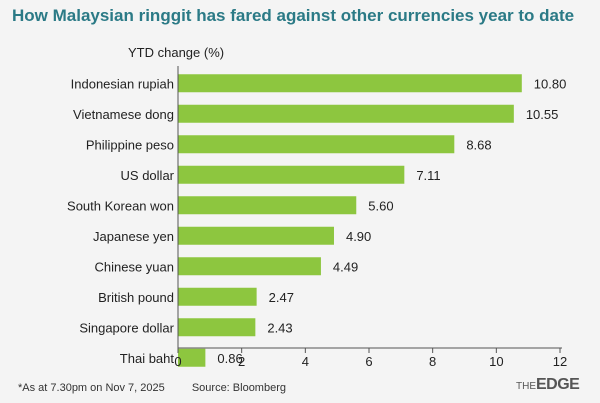 Image resolution: width=600 pixels, height=403 pixels. Describe the element at coordinates (305, 361) in the screenshot. I see `x-tick-label: 4` at that location.